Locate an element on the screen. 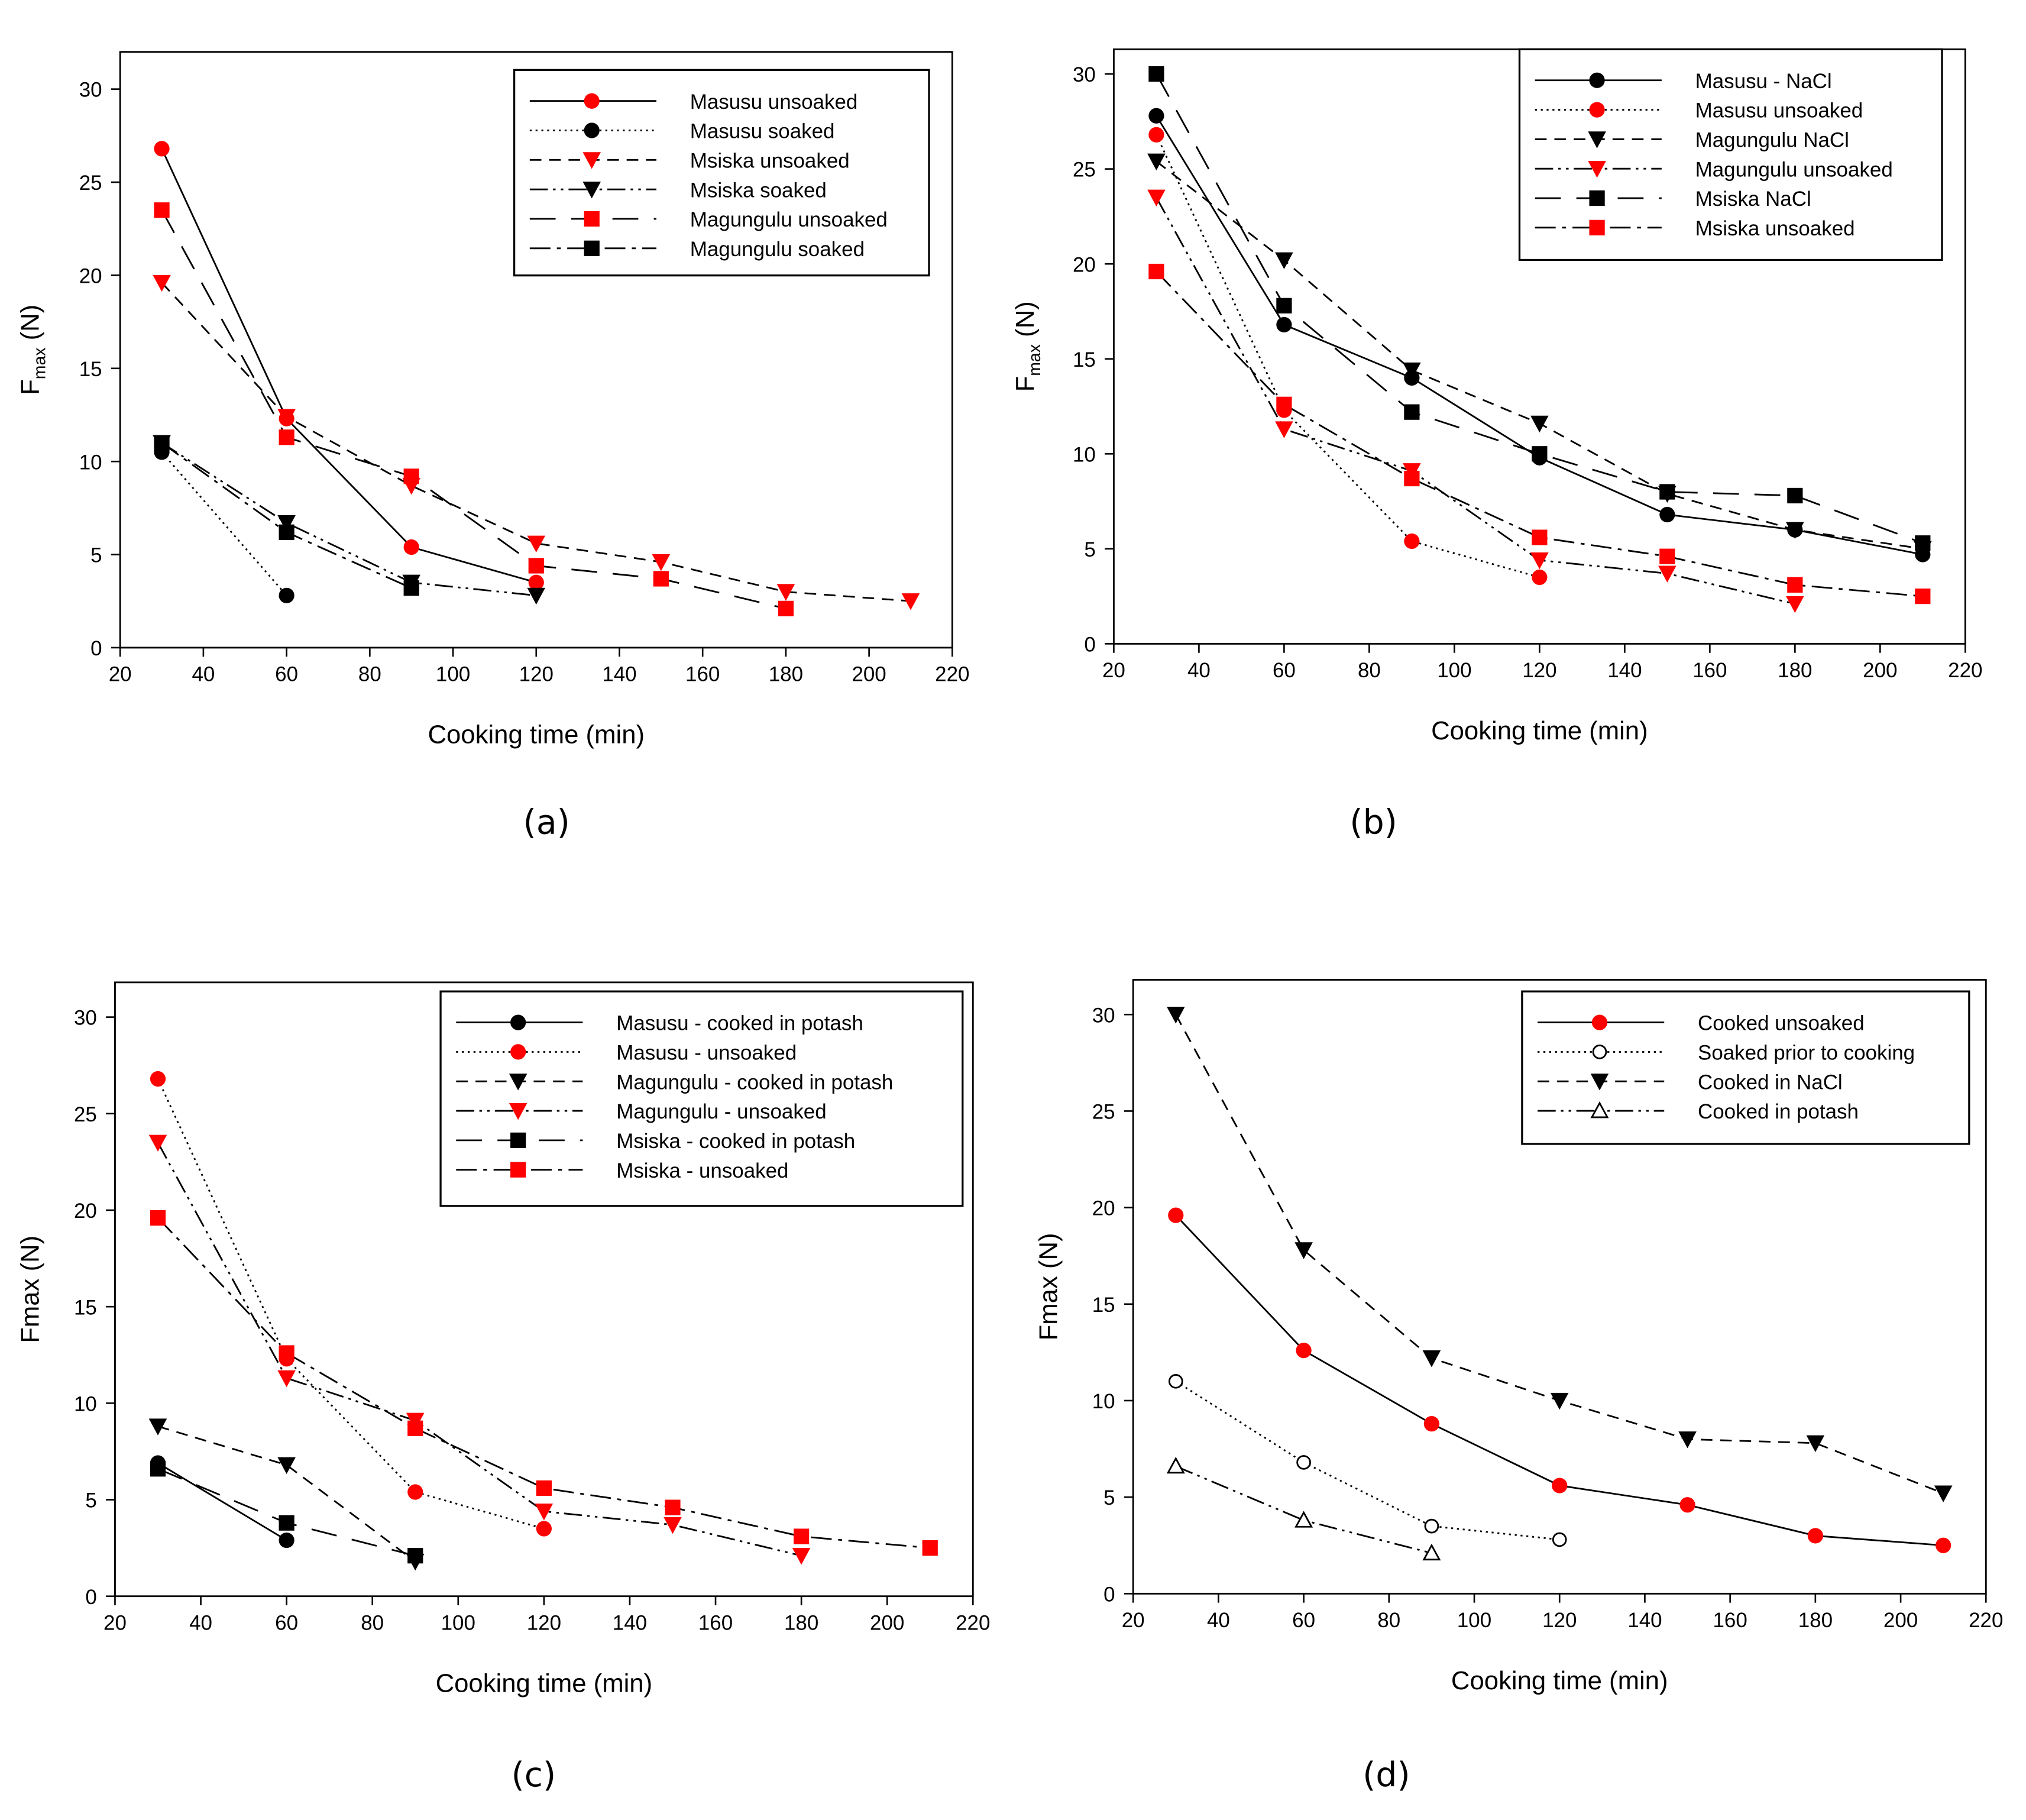  x-tick-label: 180 is located at coordinates (1795, 670).